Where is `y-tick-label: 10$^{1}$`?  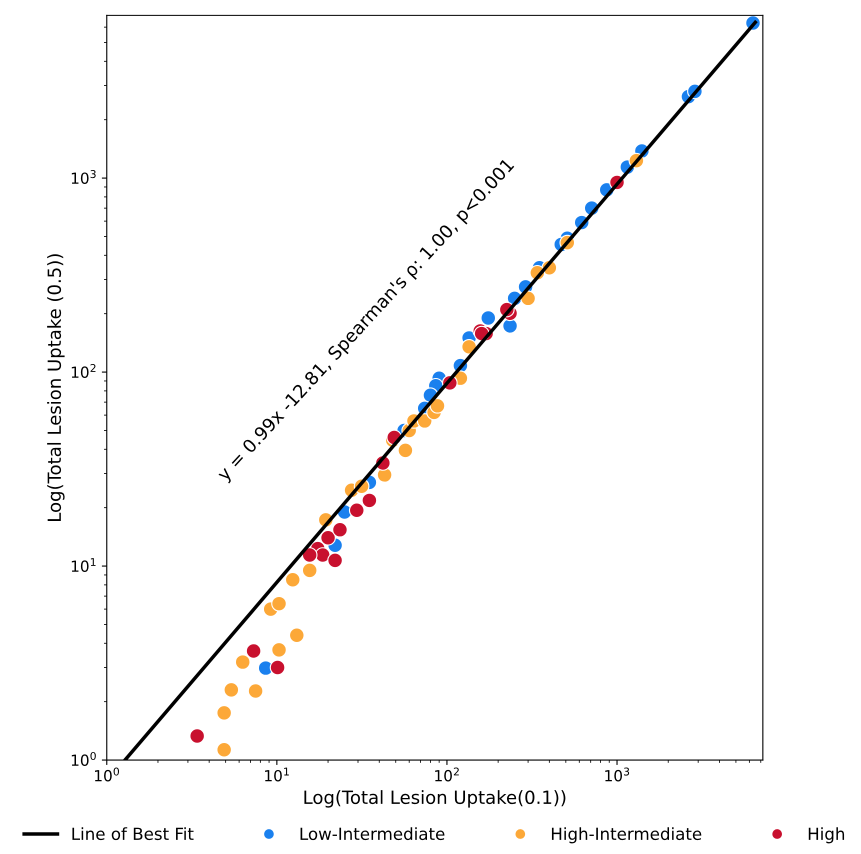
y-tick-label: 10$^{1}$ is located at coordinates (84, 565).